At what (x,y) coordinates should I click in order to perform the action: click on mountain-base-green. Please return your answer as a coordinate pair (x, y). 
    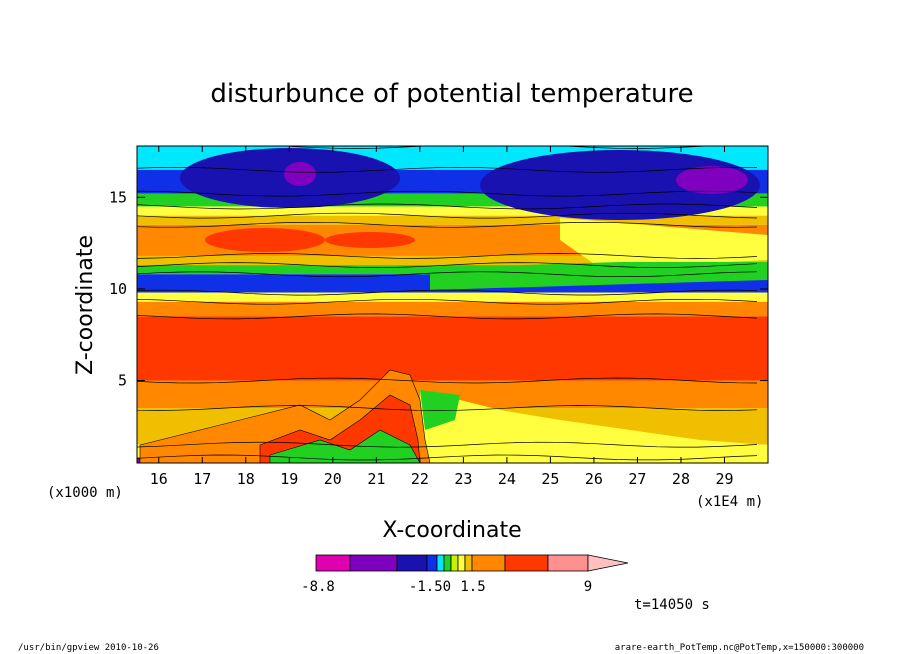
    Looking at the image, I should click on (345, 446).